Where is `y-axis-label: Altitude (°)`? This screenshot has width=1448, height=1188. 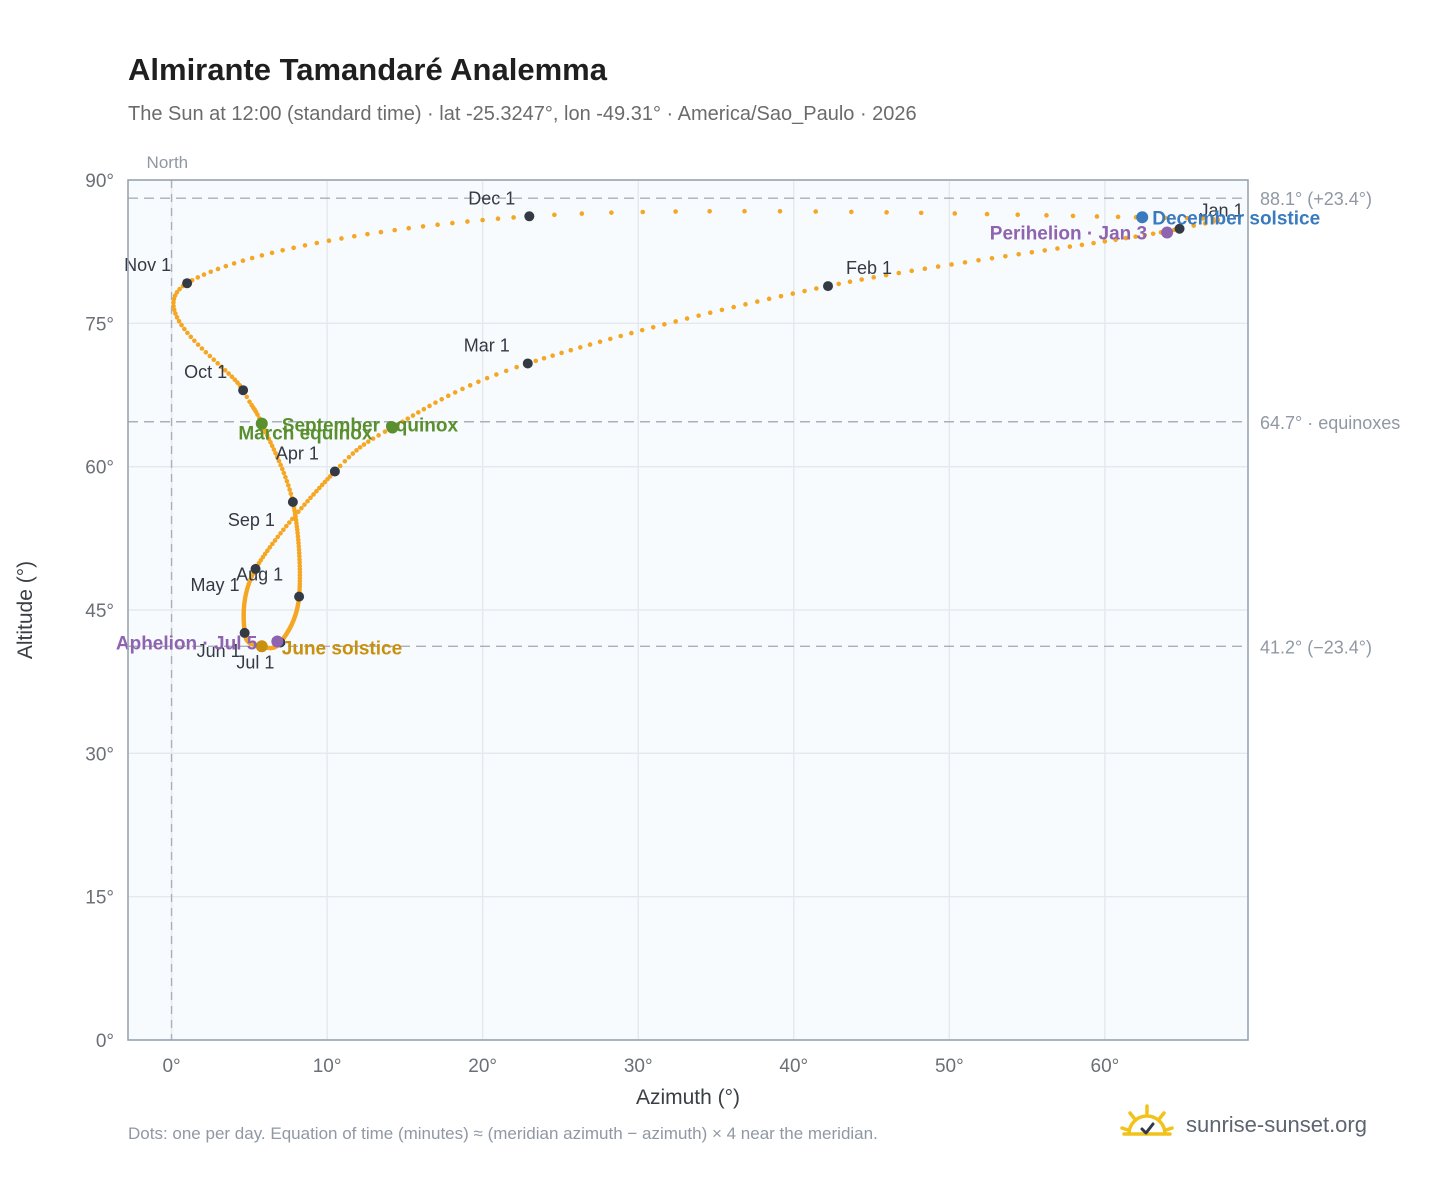
y-axis-label: Altitude (°) is located at coordinates (25, 610).